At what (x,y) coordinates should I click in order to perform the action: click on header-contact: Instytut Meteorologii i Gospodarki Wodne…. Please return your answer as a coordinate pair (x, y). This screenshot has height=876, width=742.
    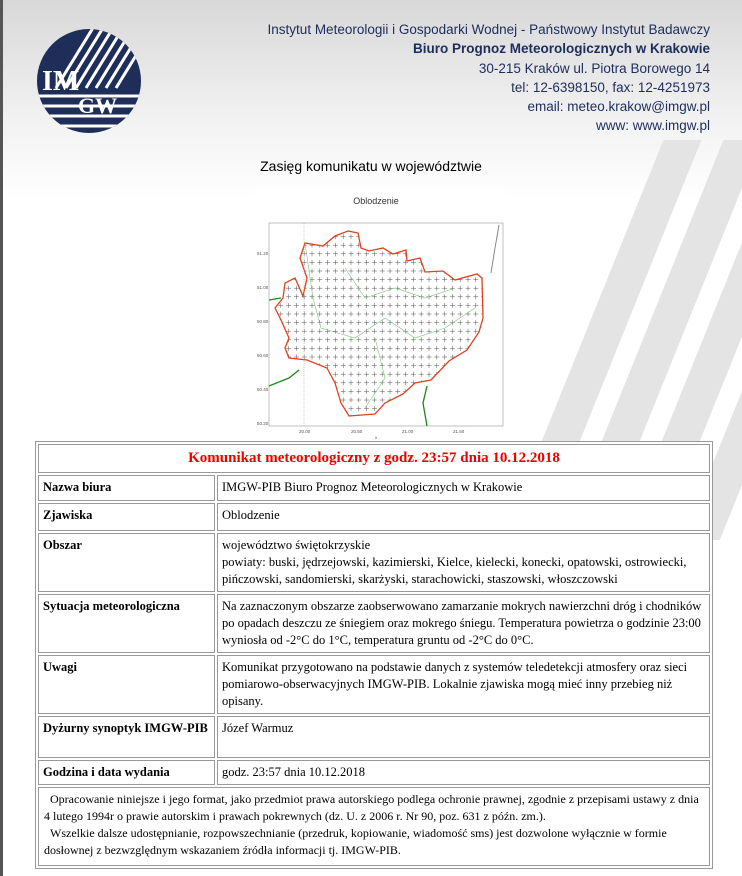
    Looking at the image, I should click on (489, 78).